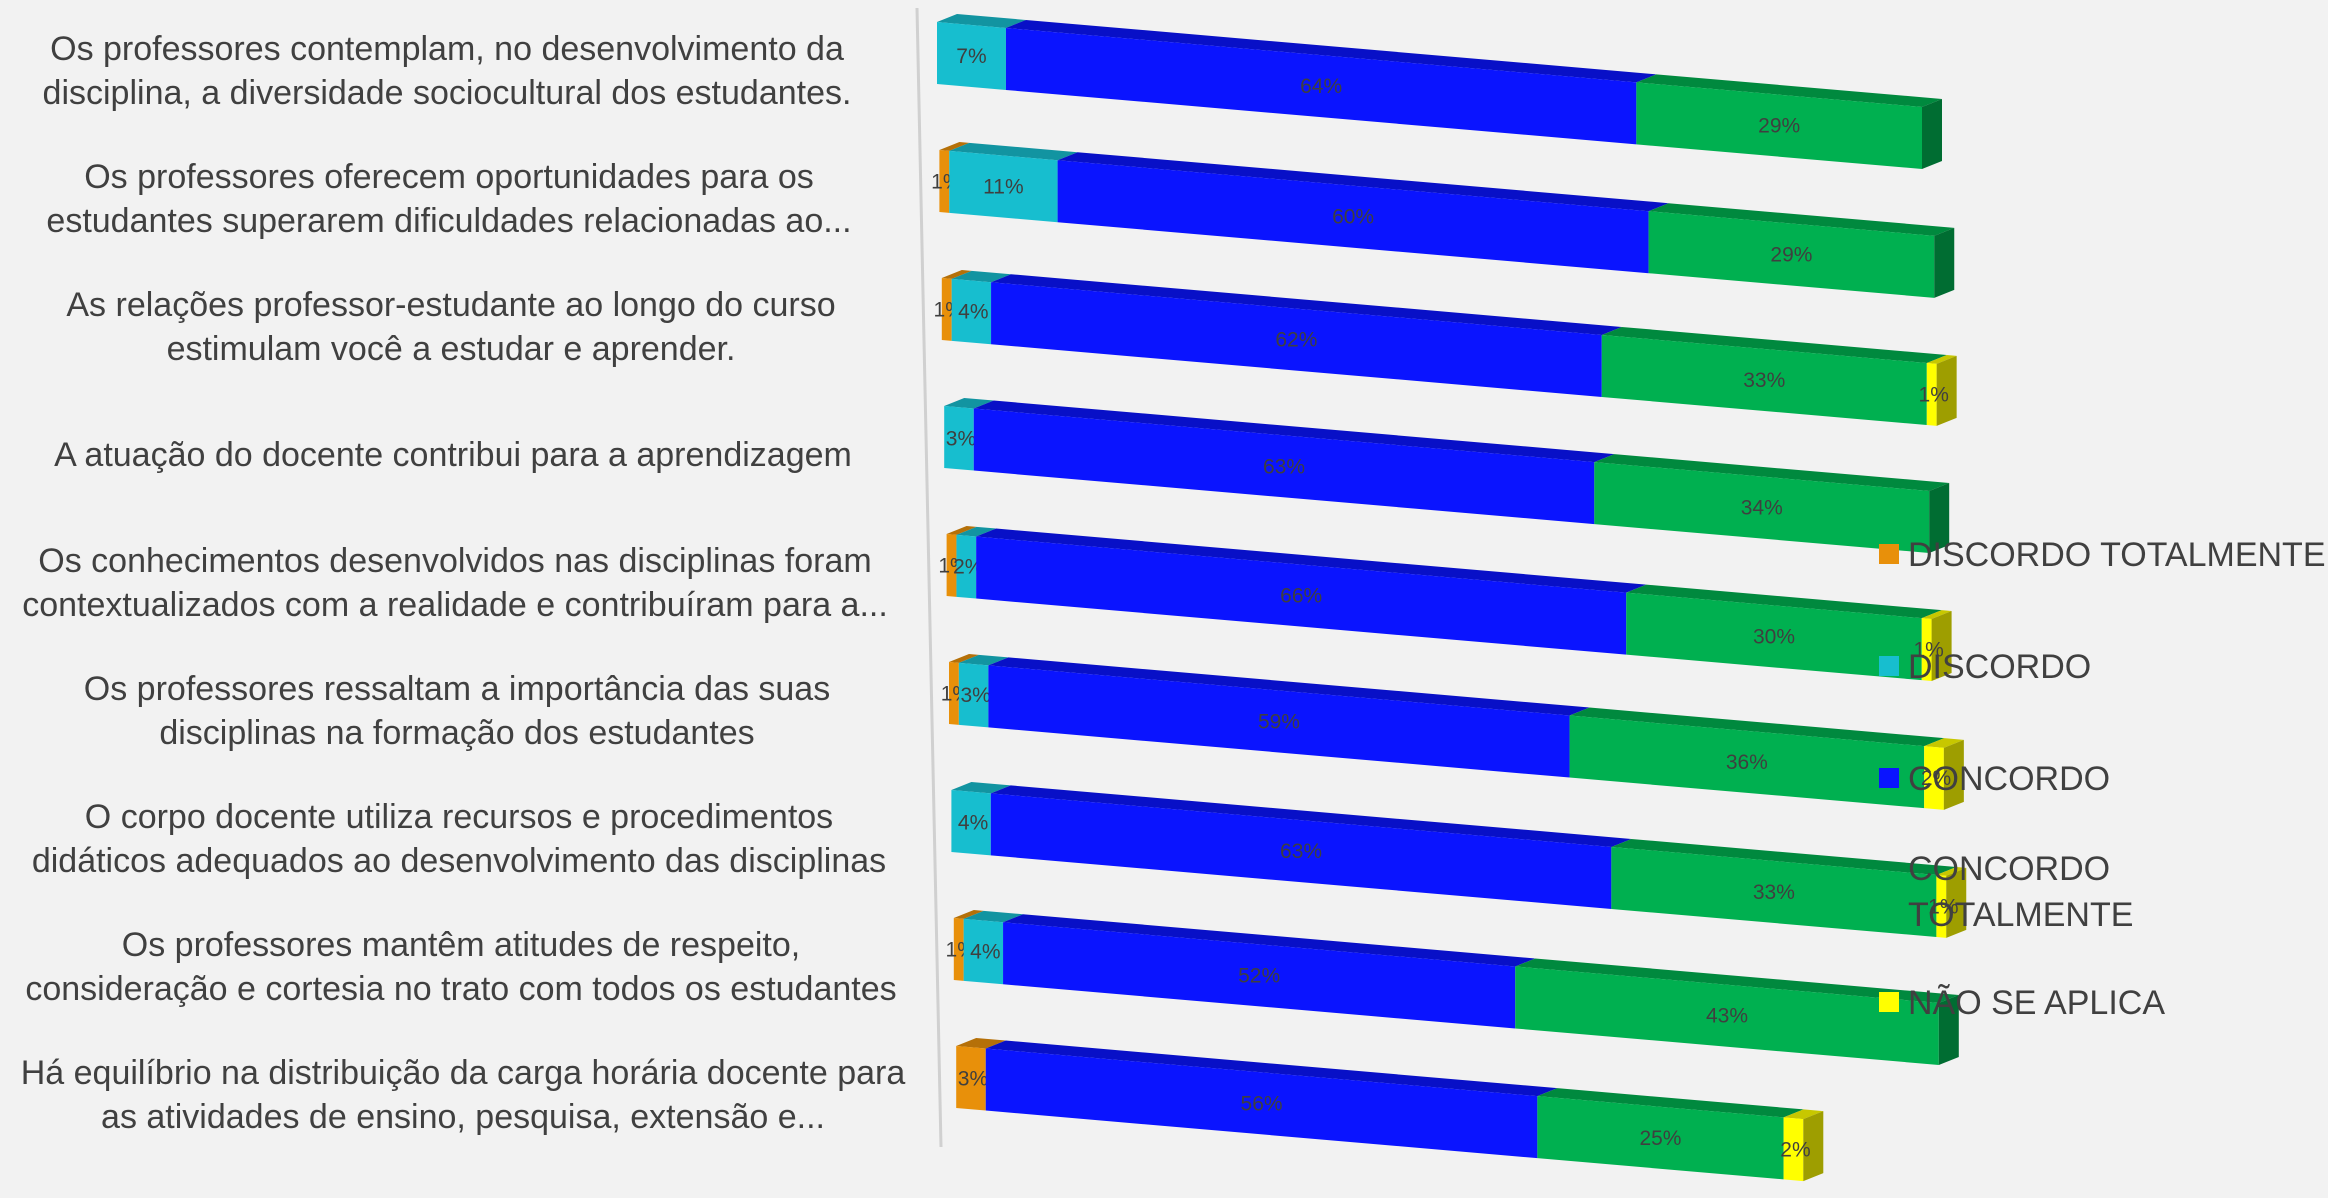  Describe the element at coordinates (1939, 518) in the screenshot. I see `bar-concordo-totalmente-4-side` at that location.